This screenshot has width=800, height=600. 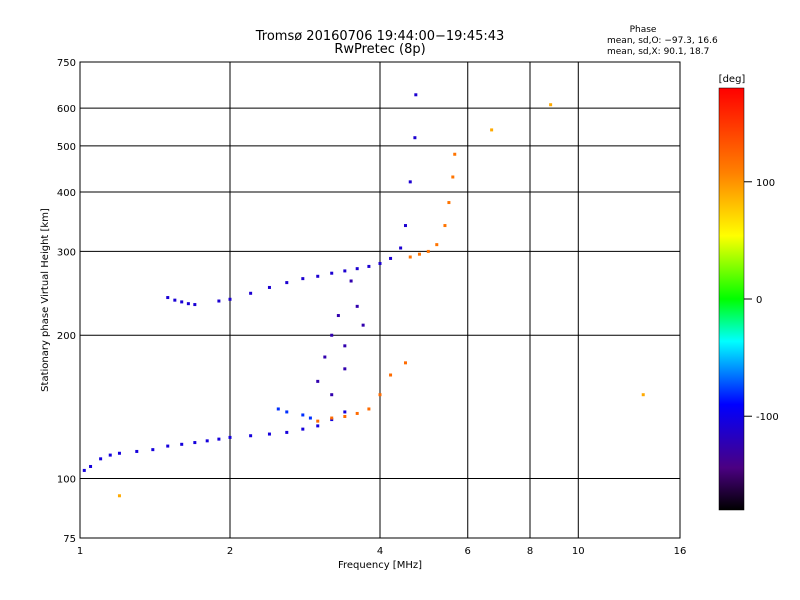 I want to click on stats-title: Phase, so click(x=643, y=30).